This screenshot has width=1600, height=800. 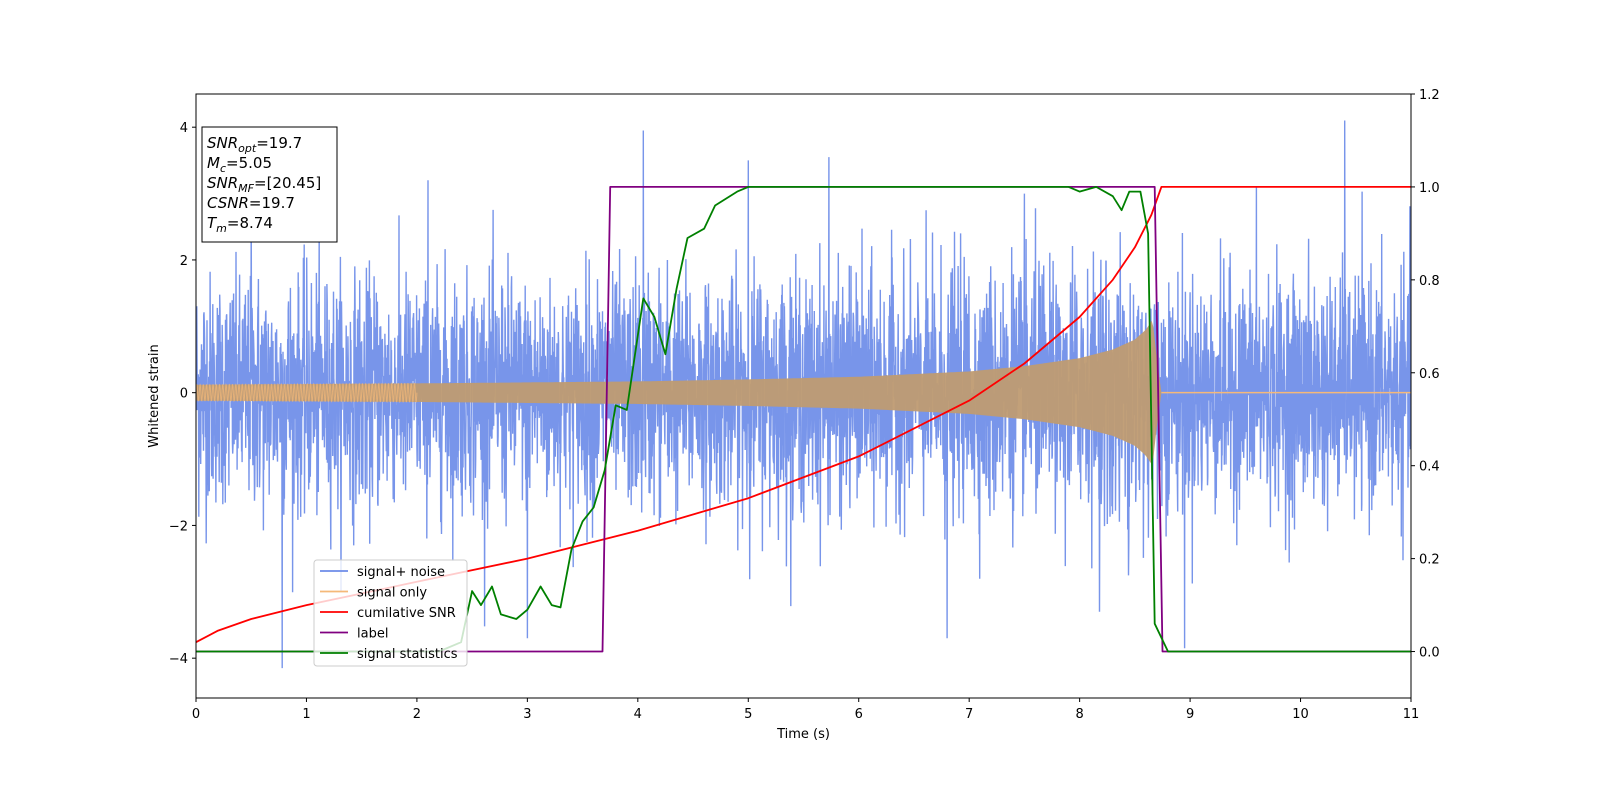 I want to click on legend-item: signal+ noise, so click(x=382, y=572).